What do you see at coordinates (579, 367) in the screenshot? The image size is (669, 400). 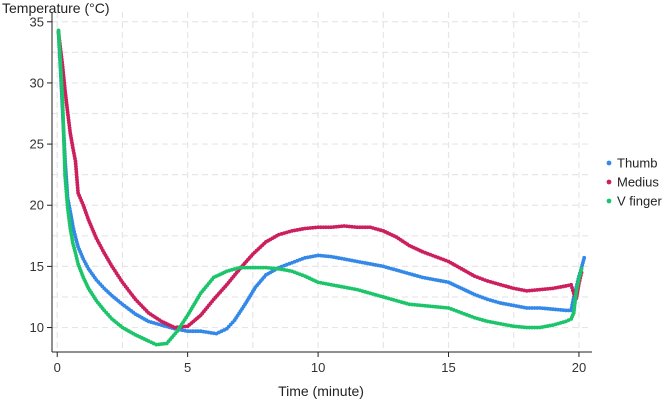 I see `x-tick-label: 20` at bounding box center [579, 367].